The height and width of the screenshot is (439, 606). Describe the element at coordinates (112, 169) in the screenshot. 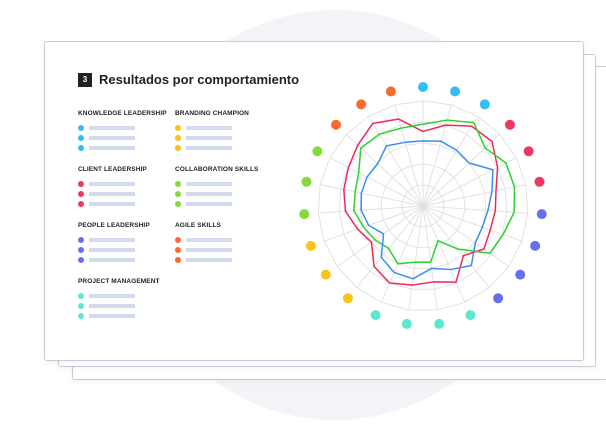

I see `legend-group-title: CLIENT LEADERSHIP` at that location.